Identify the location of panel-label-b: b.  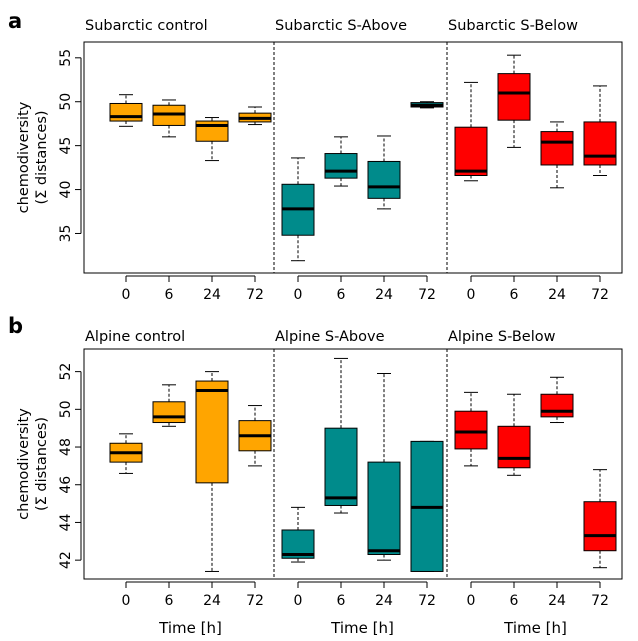
(15, 326).